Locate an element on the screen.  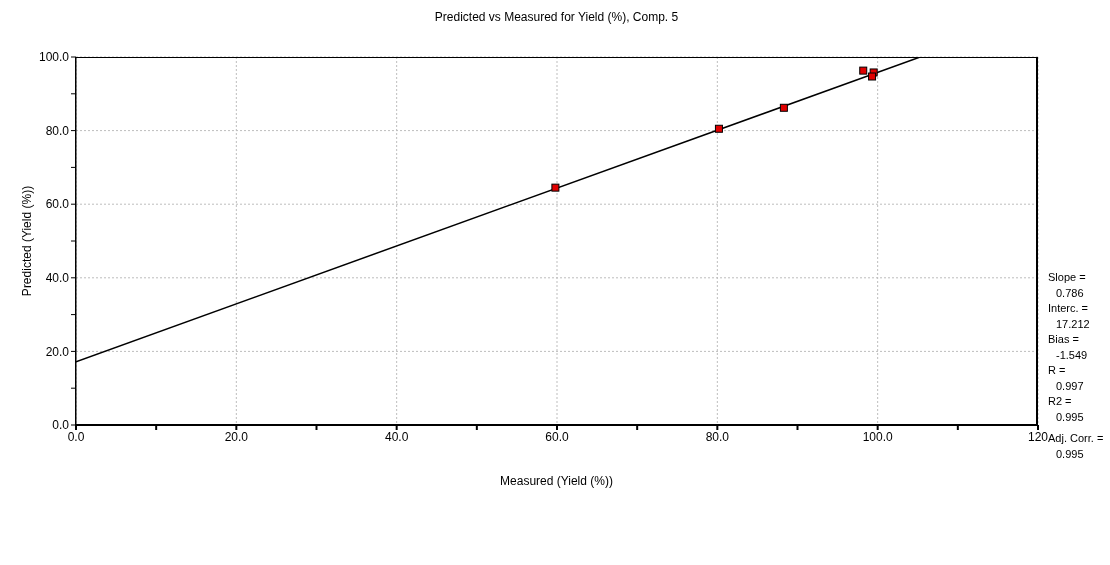
x-tick-label: 0.0 is located at coordinates (76, 436).